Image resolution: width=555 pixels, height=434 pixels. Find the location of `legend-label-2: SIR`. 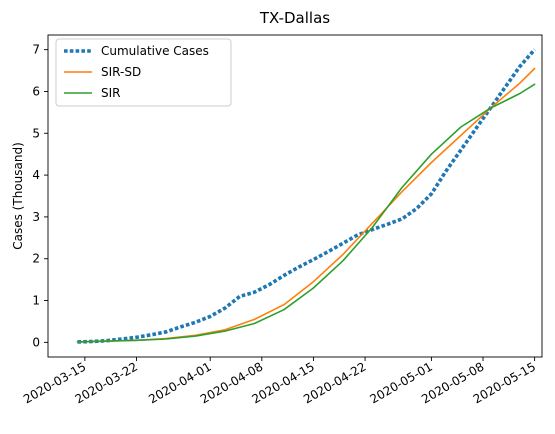

legend-label-2: SIR is located at coordinates (111, 93).